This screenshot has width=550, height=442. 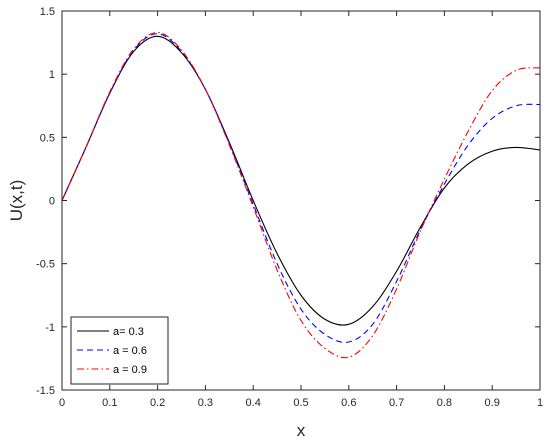 What do you see at coordinates (52, 202) in the screenshot?
I see `y-tick-label: 0` at bounding box center [52, 202].